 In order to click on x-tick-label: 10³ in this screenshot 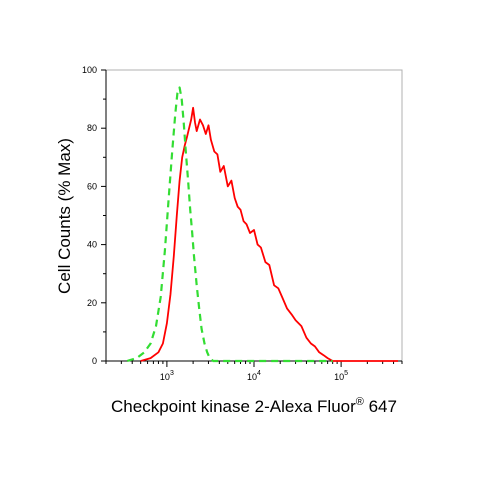, I will do `click(167, 376)`.